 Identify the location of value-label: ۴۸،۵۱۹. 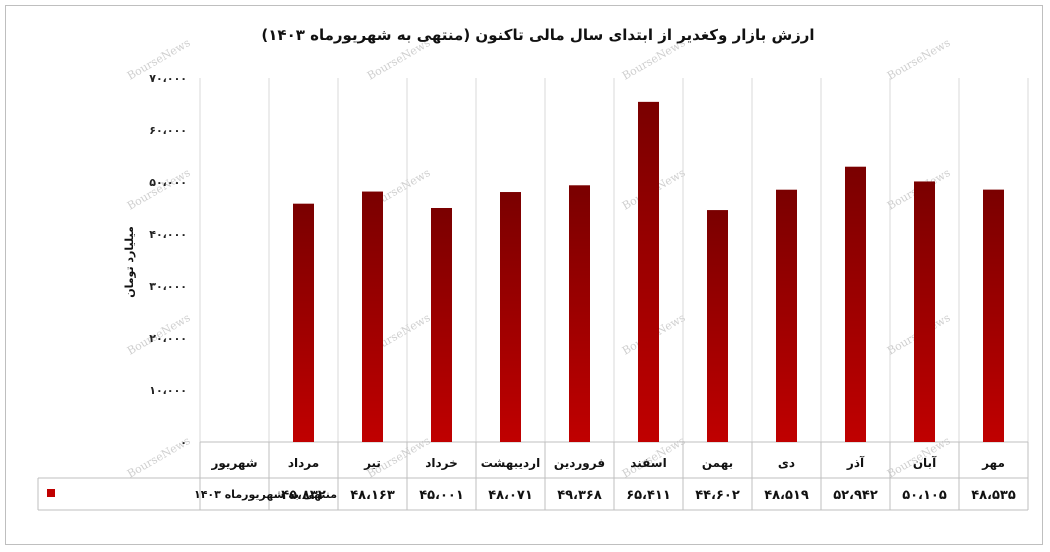
(786, 495).